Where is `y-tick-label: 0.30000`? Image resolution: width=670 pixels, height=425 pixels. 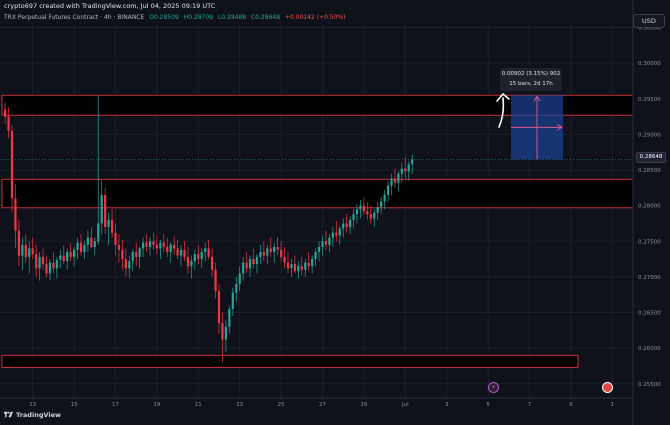 y-tick-label: 0.30000 is located at coordinates (649, 64).